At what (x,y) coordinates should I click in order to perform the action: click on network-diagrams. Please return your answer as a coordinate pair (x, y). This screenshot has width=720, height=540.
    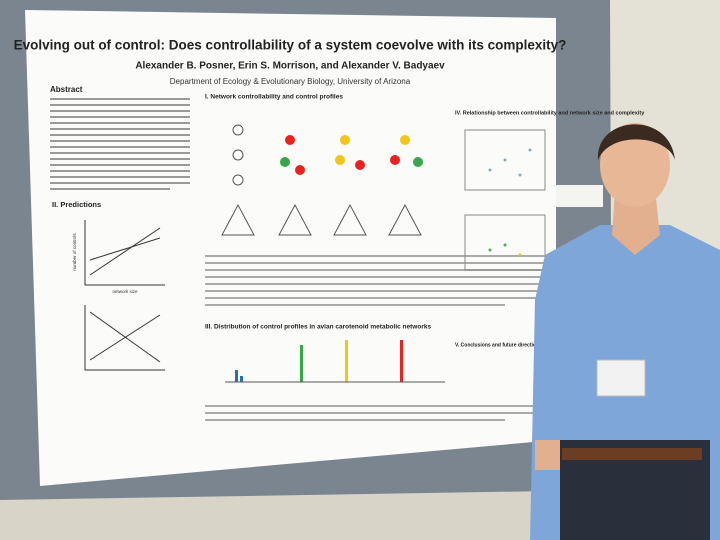
    Looking at the image, I should click on (322, 180).